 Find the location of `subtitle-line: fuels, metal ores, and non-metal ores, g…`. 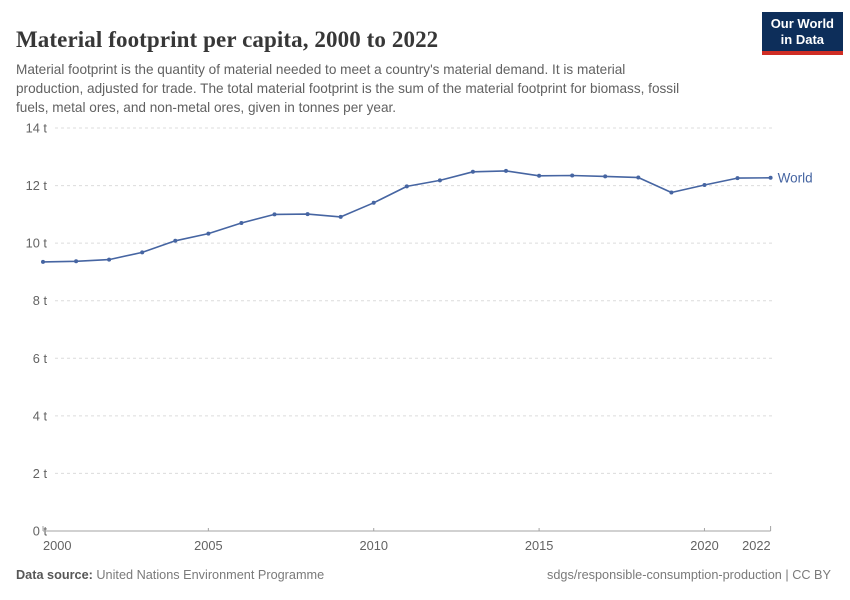

subtitle-line: fuels, metal ores, and non-metal ores, g… is located at coordinates (206, 107).